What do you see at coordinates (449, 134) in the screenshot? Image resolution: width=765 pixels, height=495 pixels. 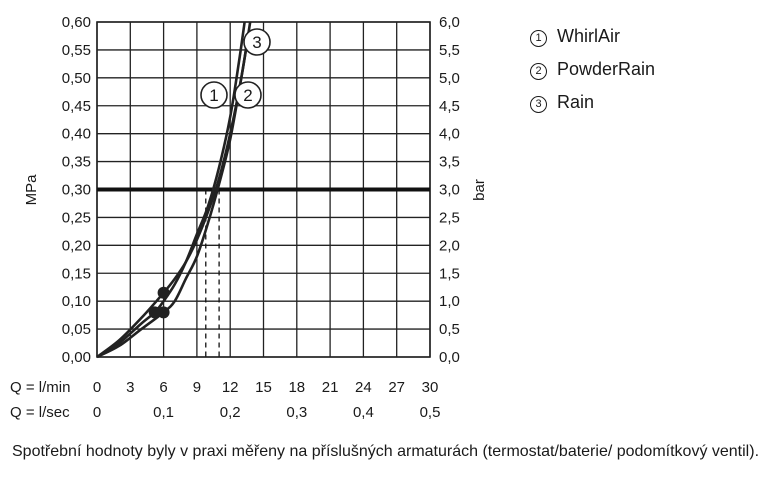 I see `y-tick-right: 4,0` at bounding box center [449, 134].